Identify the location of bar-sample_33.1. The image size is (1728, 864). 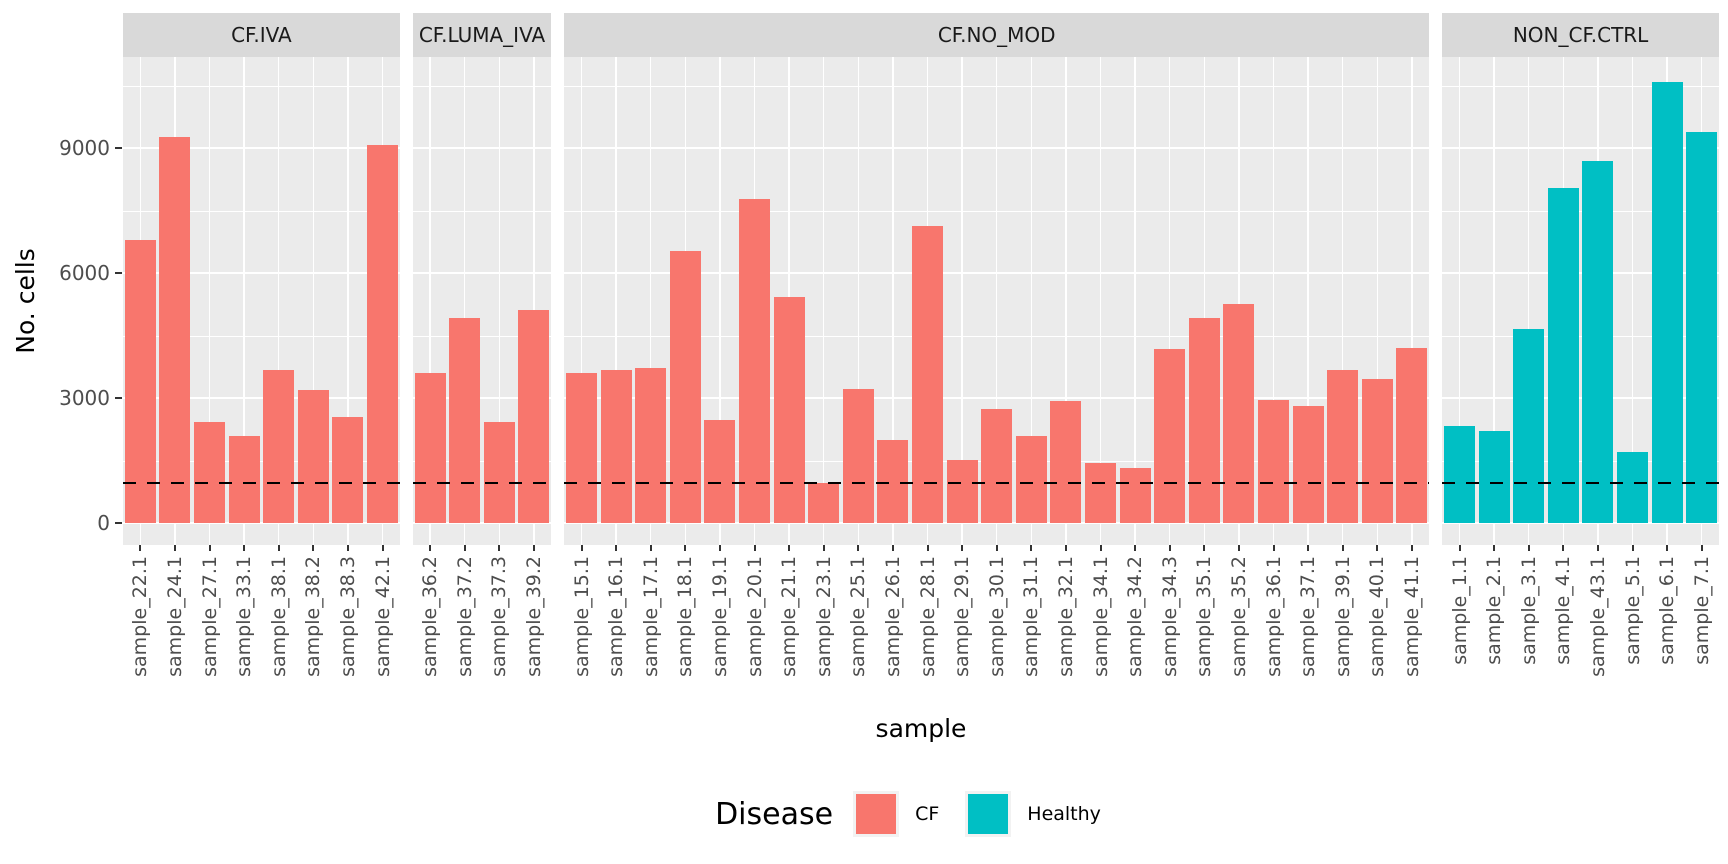
(244, 479).